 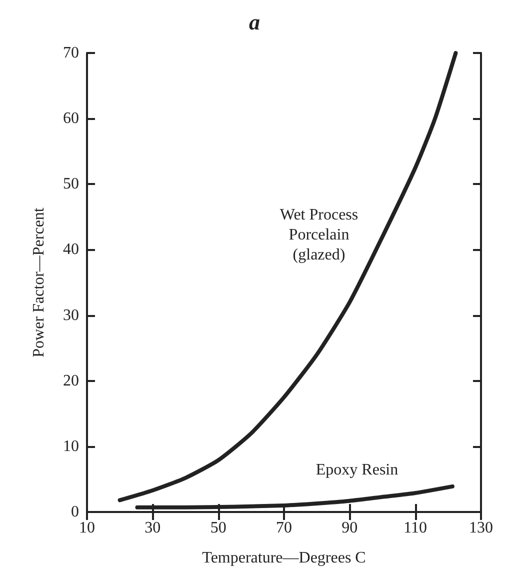 I want to click on y-tick-label: 60, so click(x=71, y=119).